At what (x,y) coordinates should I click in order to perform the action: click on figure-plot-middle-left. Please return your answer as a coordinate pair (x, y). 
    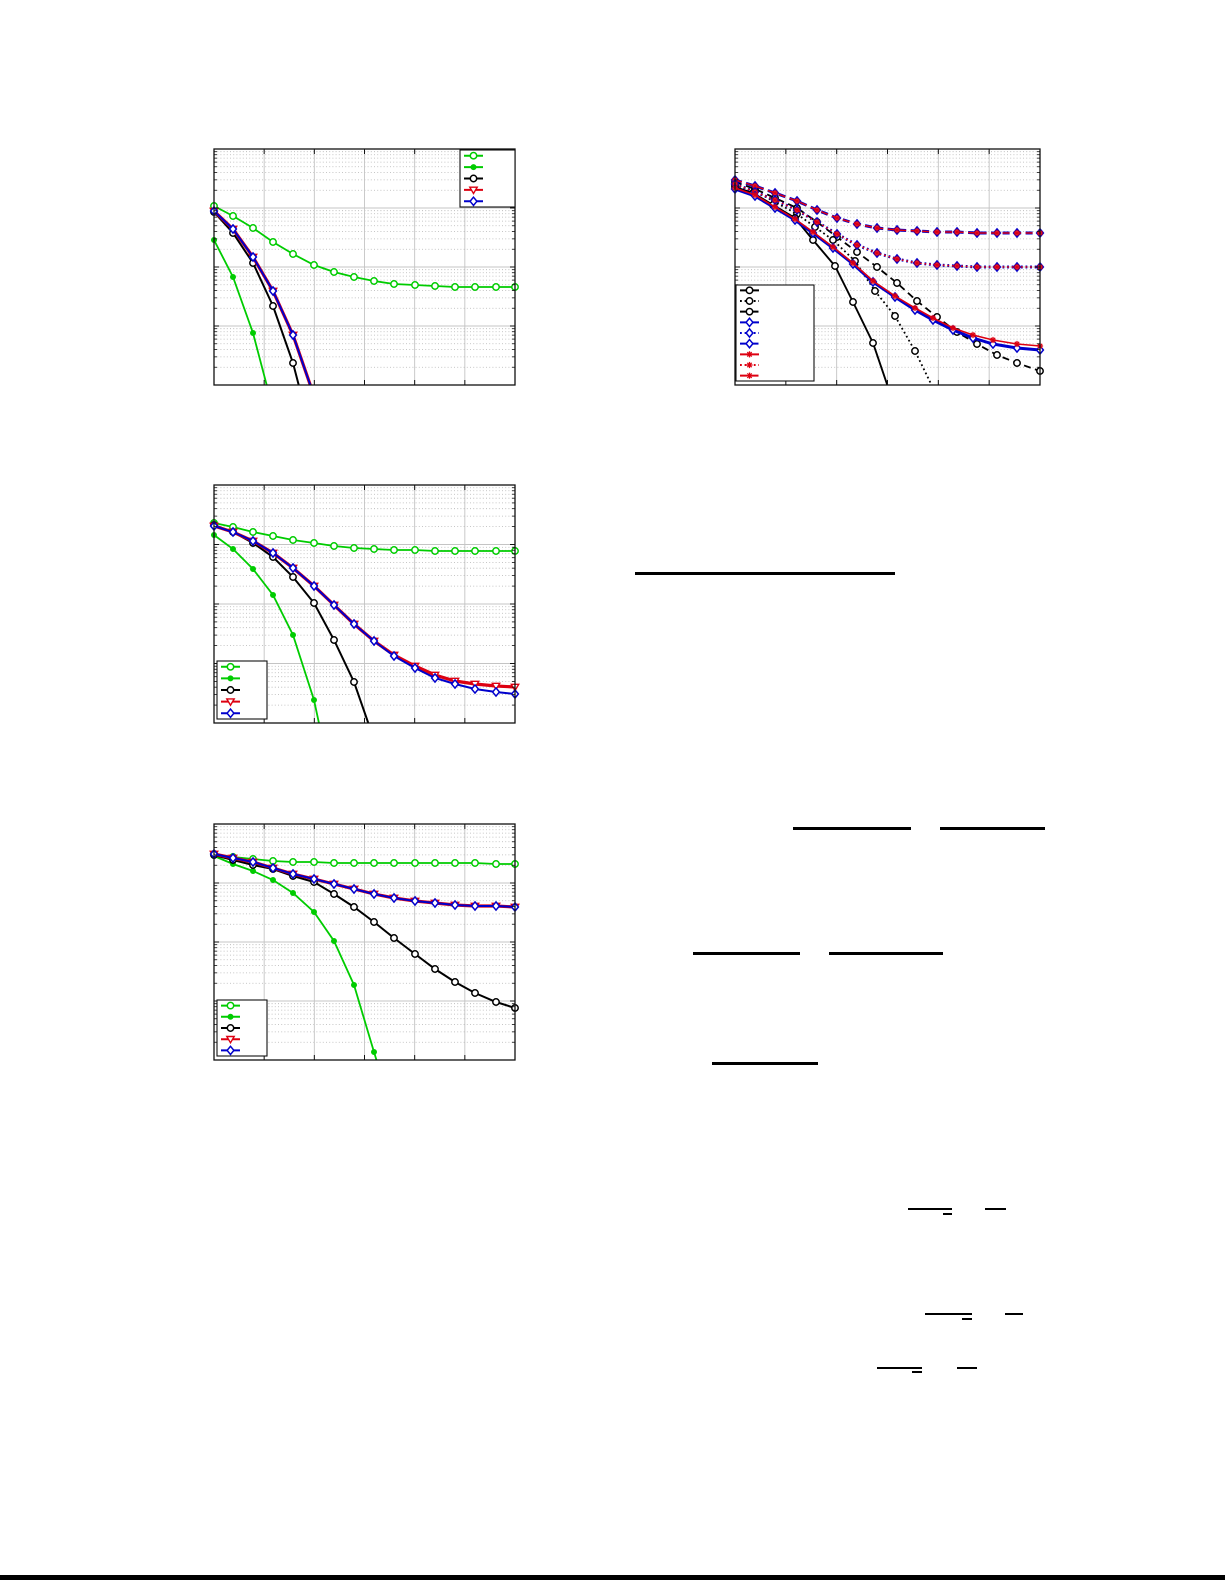
    Looking at the image, I should click on (364, 604).